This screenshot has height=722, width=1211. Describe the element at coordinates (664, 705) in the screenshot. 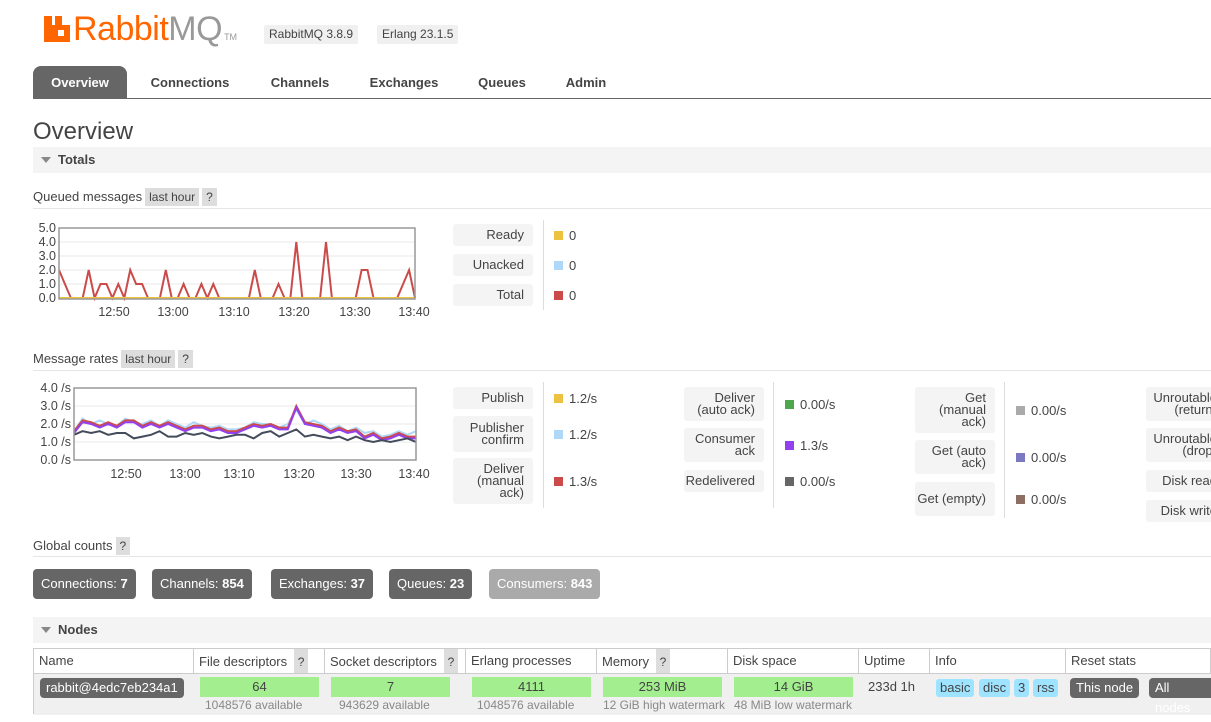

I see `memory-watermark: 12 GiB high watermark` at that location.